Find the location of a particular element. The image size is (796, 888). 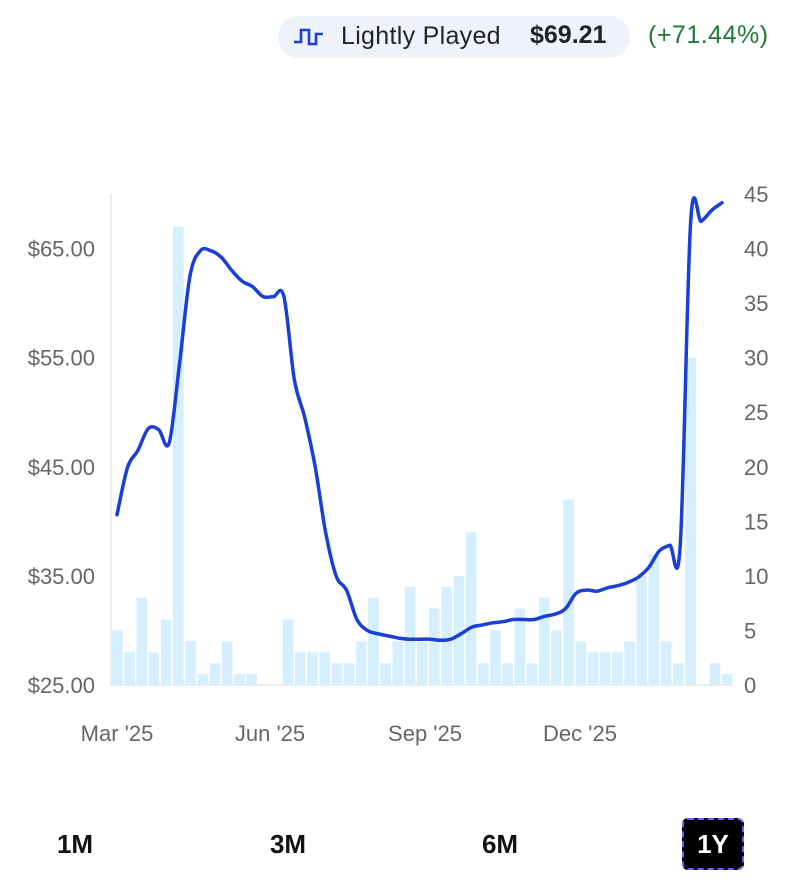

range-button-6m: 6M is located at coordinates (500, 843).